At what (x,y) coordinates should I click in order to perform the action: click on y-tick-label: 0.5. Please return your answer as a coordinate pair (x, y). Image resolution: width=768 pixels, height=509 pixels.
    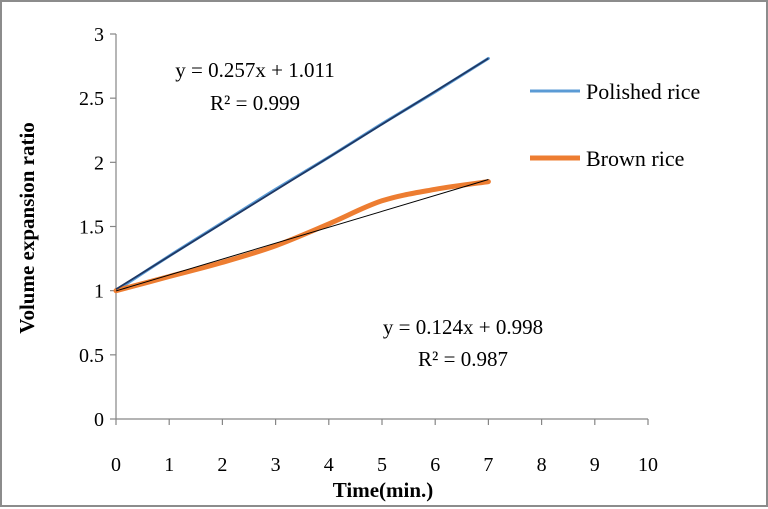
    Looking at the image, I should click on (91, 356).